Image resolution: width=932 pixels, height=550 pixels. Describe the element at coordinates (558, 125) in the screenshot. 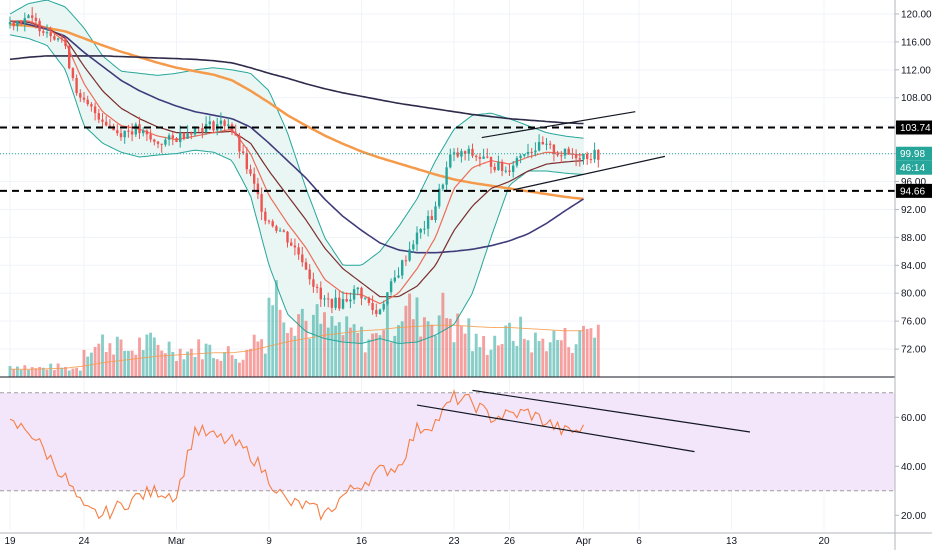

I see `upper-trendline` at that location.